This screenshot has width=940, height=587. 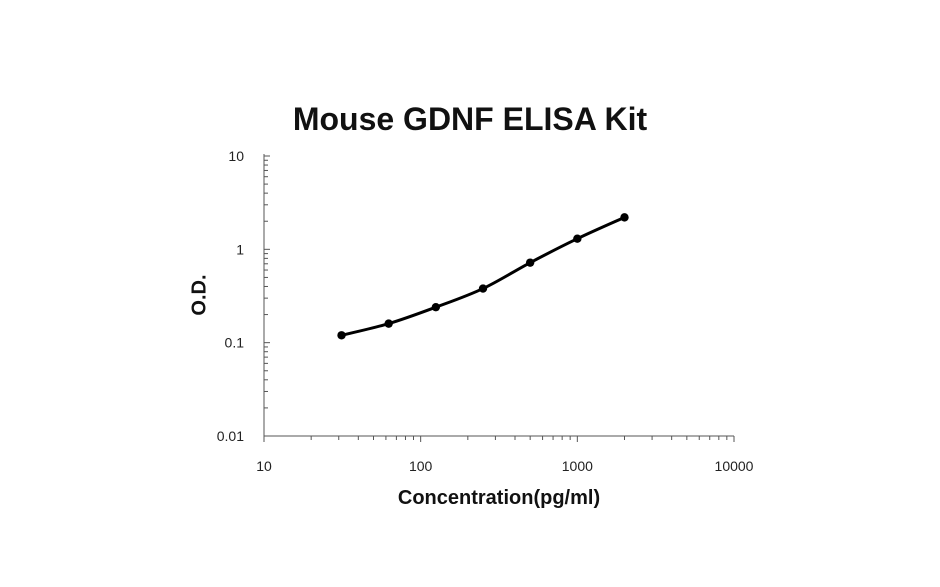 What do you see at coordinates (236, 156) in the screenshot?
I see `y-tick-label: 10` at bounding box center [236, 156].